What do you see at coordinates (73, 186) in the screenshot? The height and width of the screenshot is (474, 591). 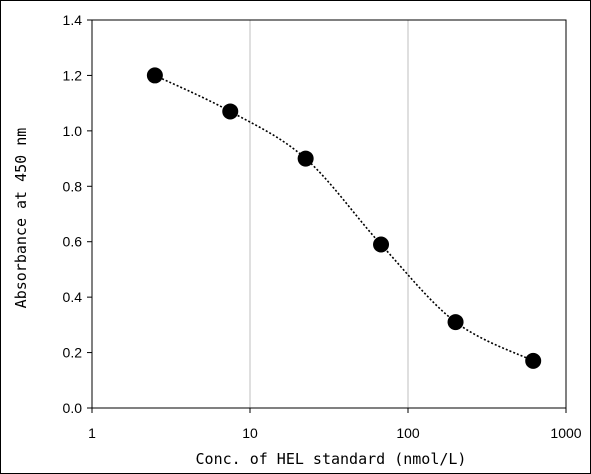 I see `y-tick-label-4: 0.8` at bounding box center [73, 186].